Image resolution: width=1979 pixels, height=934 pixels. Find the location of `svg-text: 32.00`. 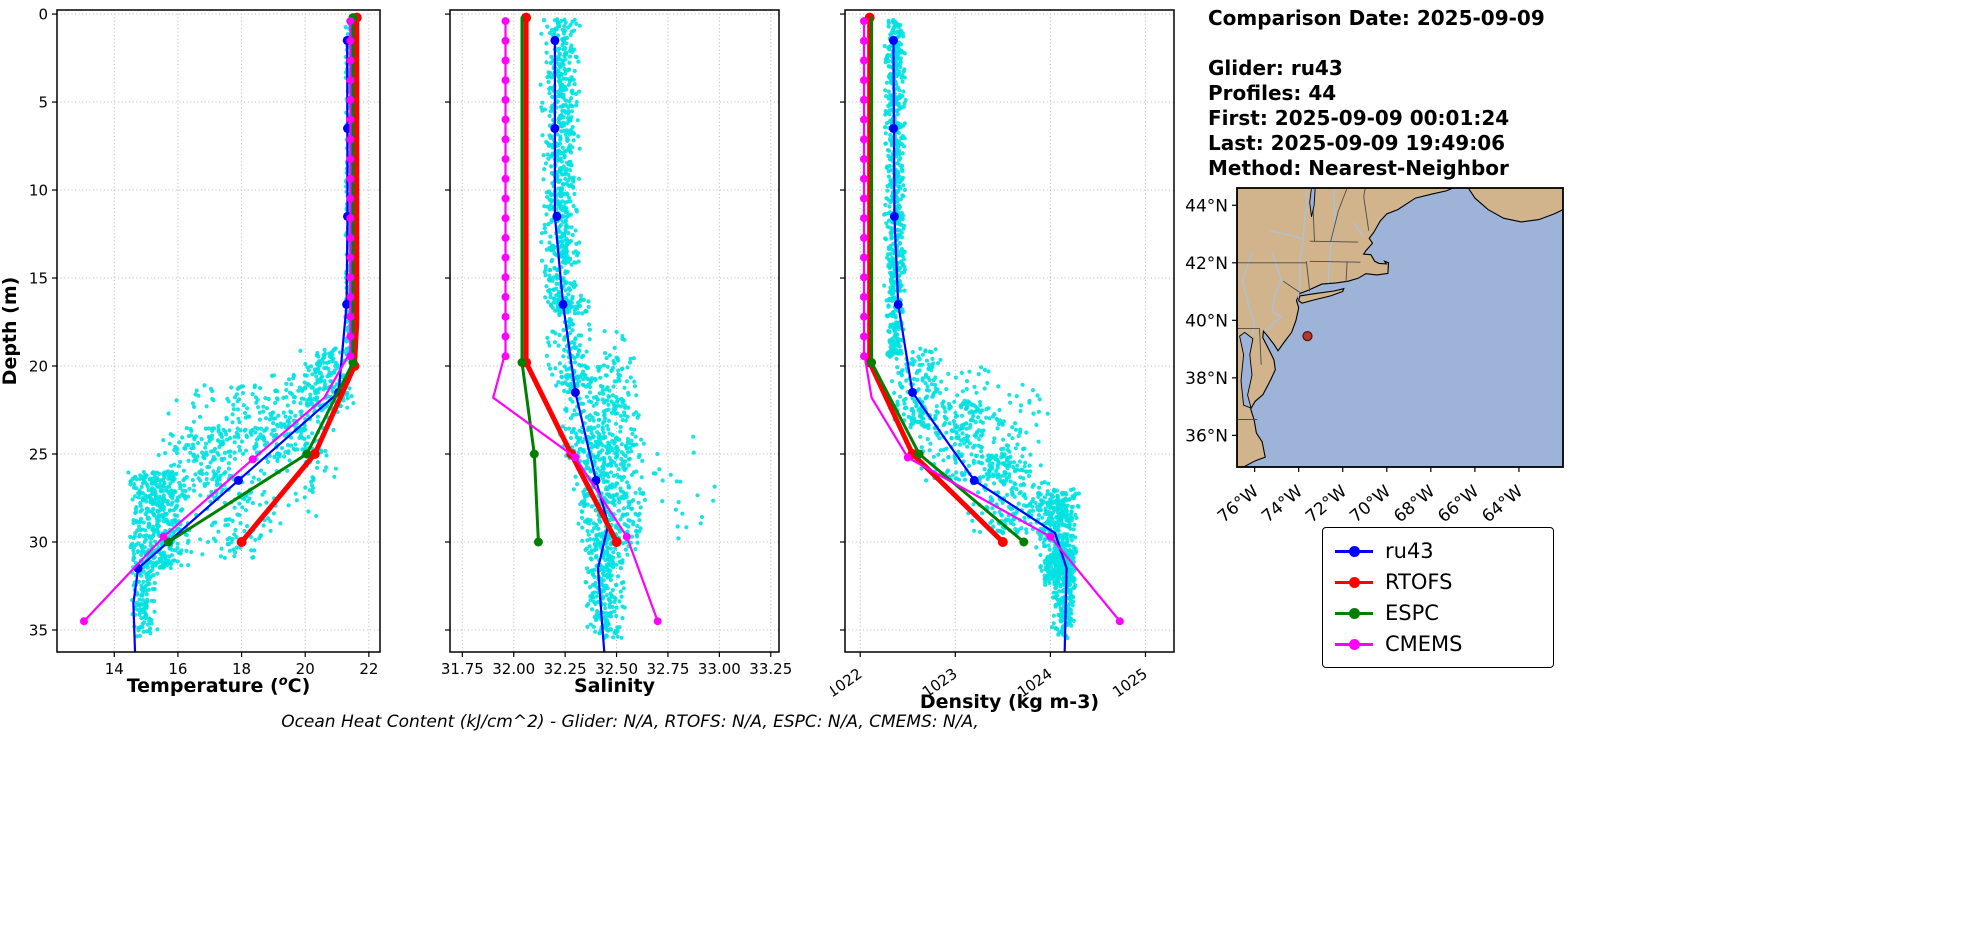

svg-text: 32.00 is located at coordinates (513, 669).